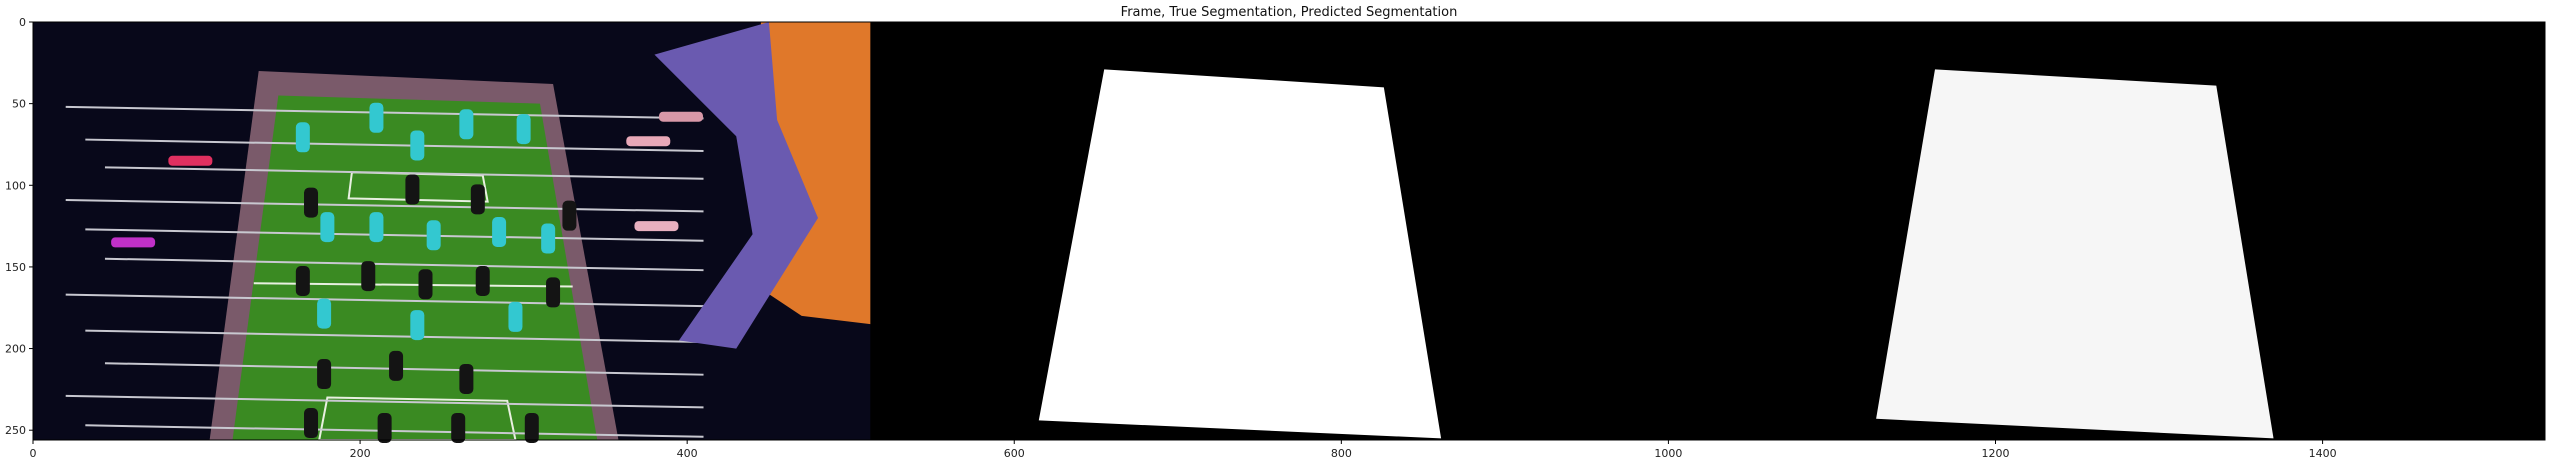 Image resolution: width=2554 pixels, height=465 pixels. I want to click on x-tick-label: 600, so click(1014, 453).